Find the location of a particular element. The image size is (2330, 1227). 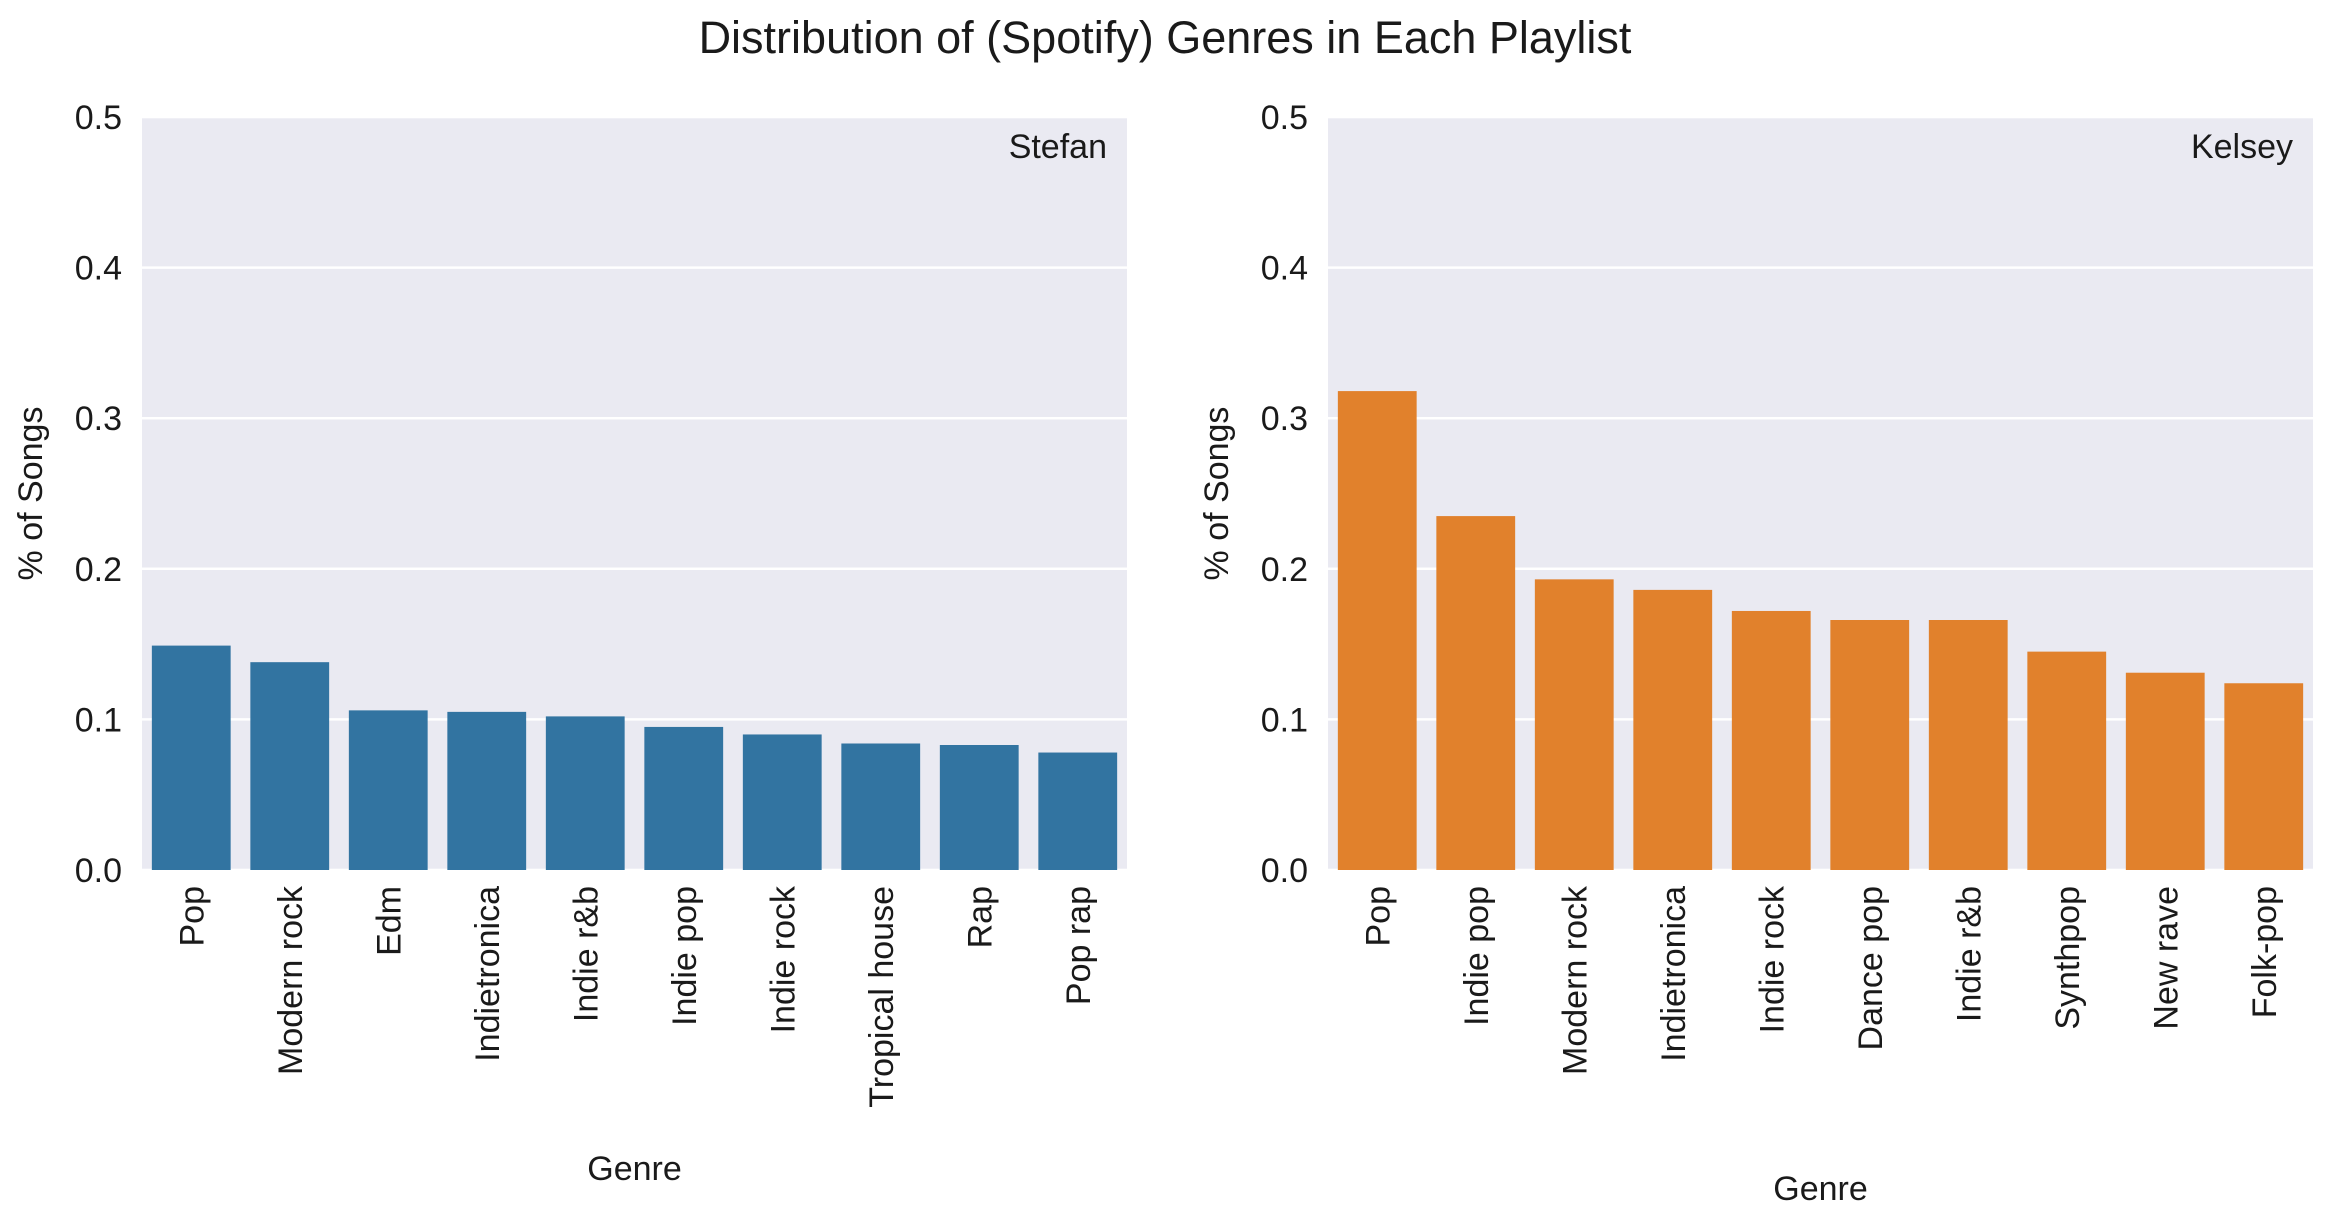

x-tick-label: Tropical house is located at coordinates (882, 997).